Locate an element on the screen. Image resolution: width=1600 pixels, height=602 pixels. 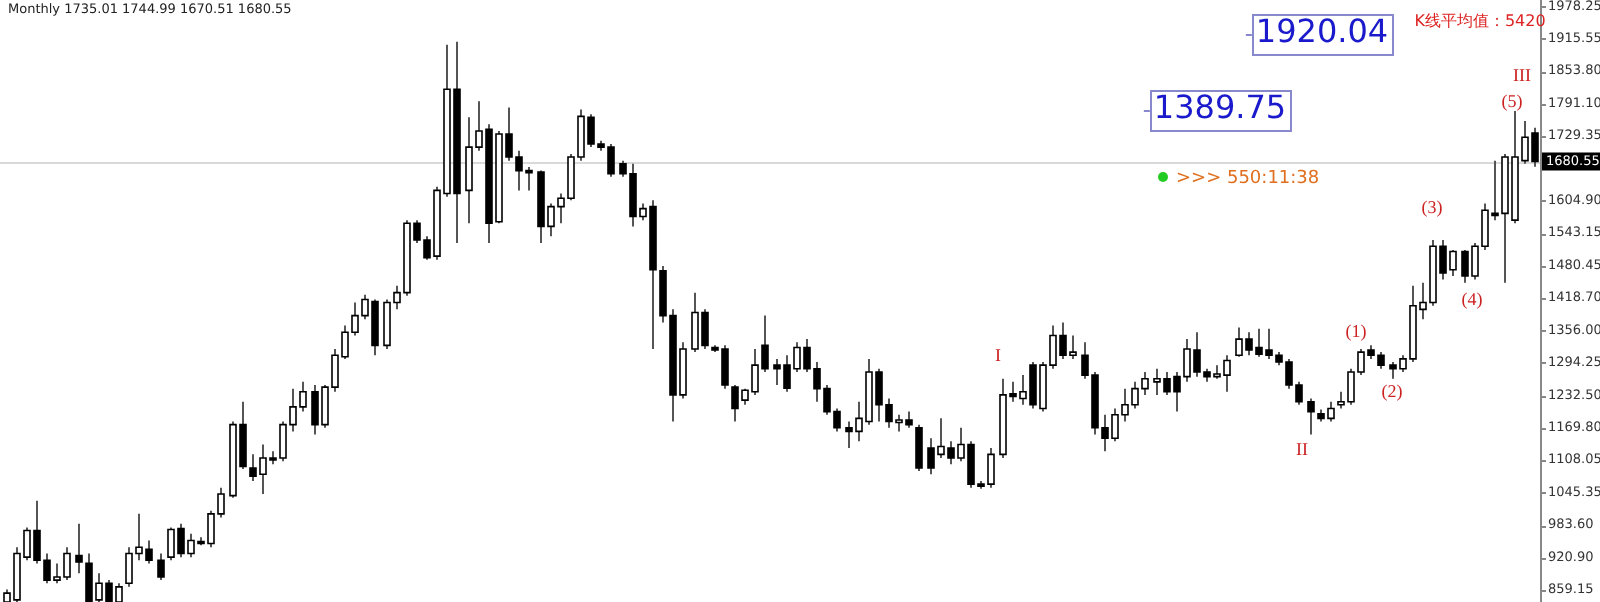
annotation: (3) is located at coordinates (1432, 206).